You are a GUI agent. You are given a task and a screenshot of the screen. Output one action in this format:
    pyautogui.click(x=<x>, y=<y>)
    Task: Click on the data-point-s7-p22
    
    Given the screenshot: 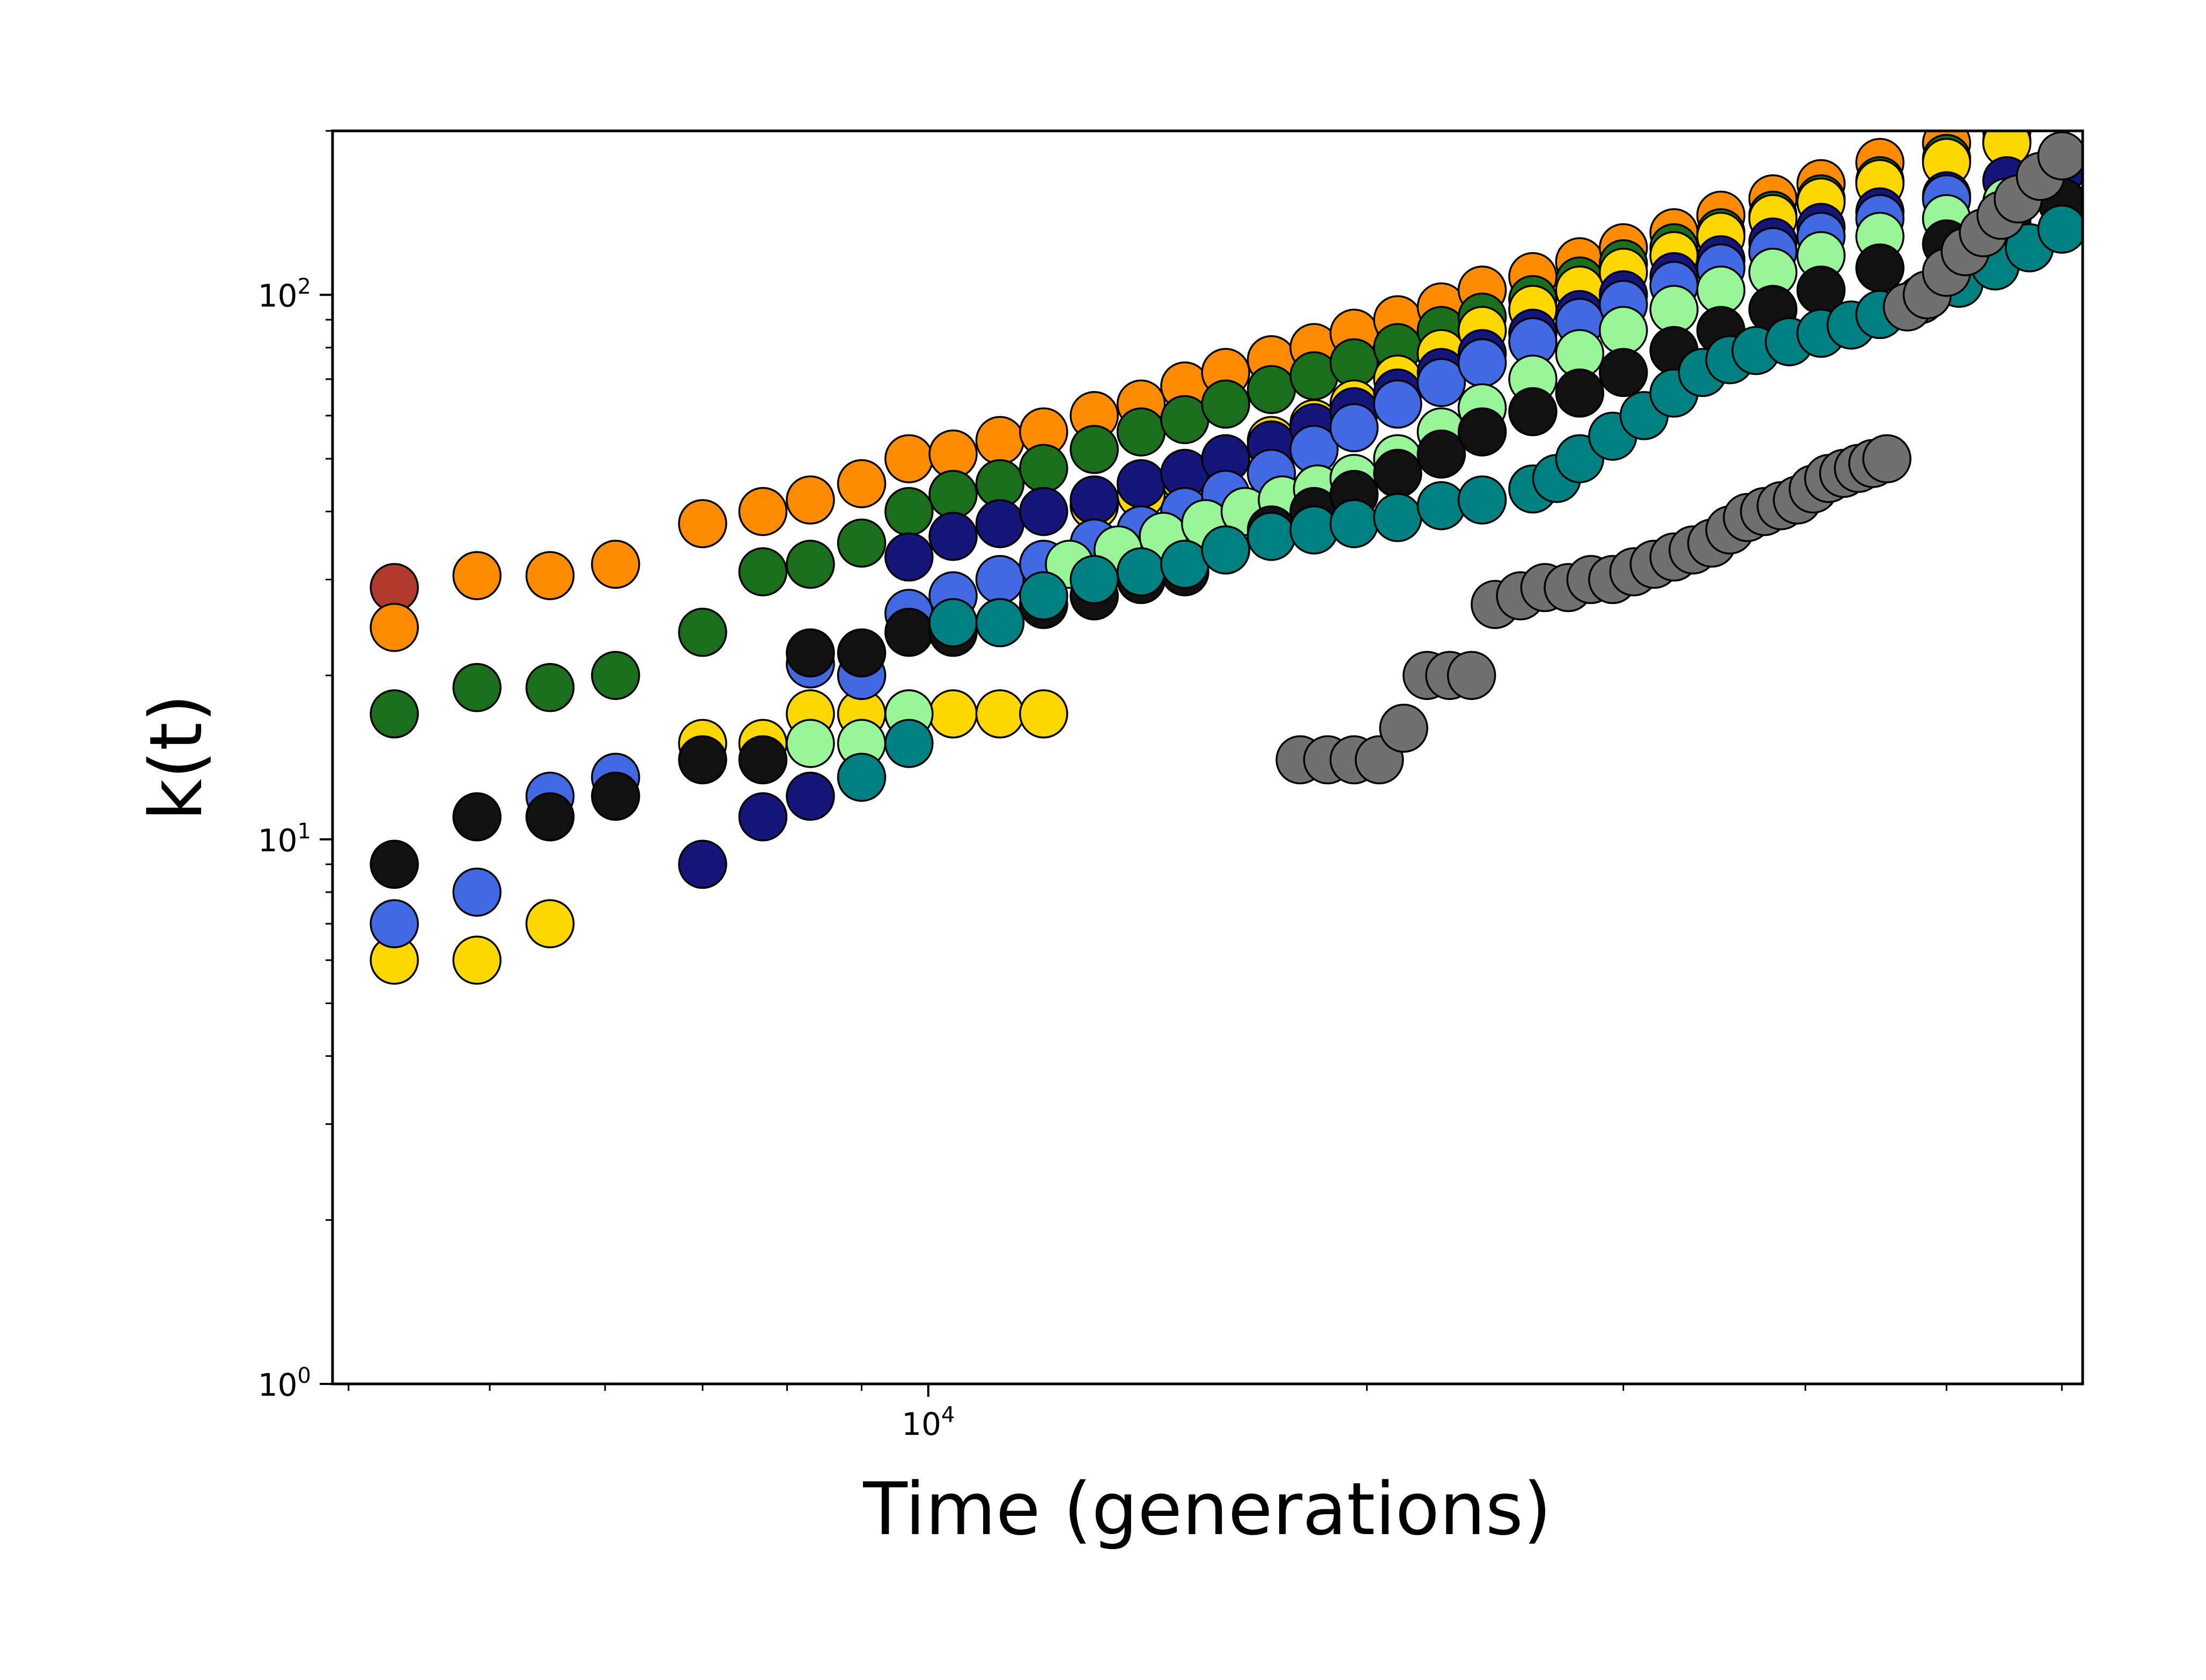 What is the action you would take?
    pyautogui.click(x=1533, y=412)
    